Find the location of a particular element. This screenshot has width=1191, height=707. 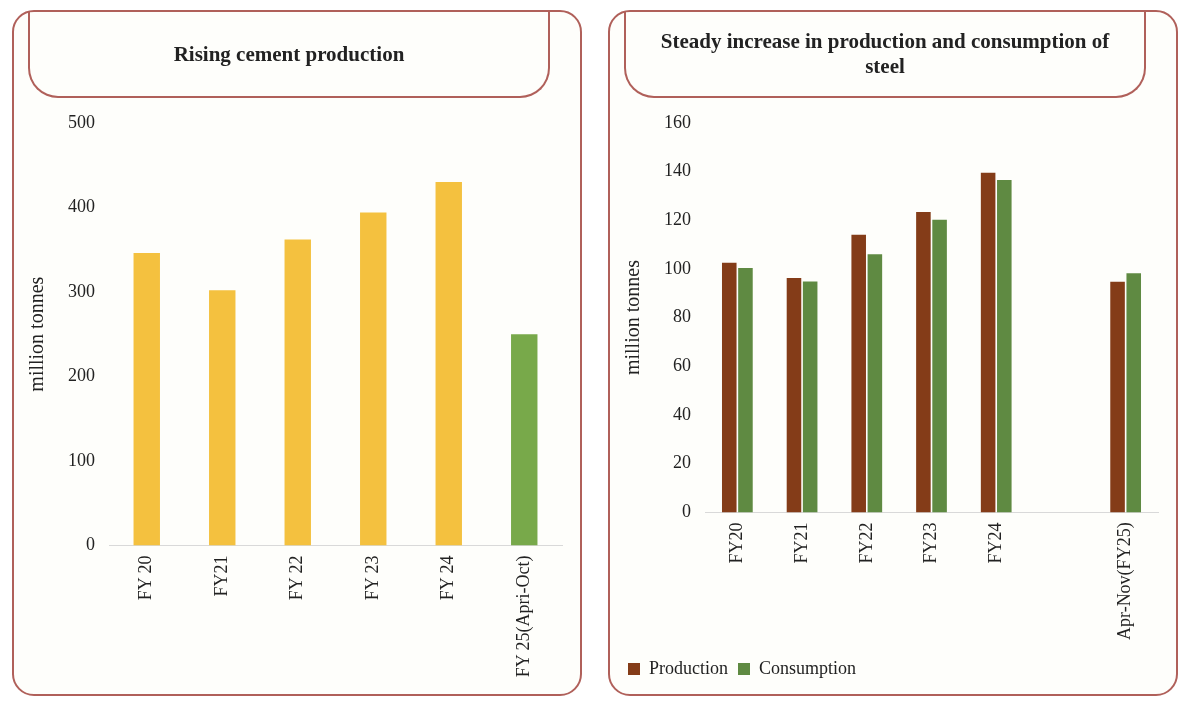

x-tick-label: FY 24 is located at coordinates (447, 578).